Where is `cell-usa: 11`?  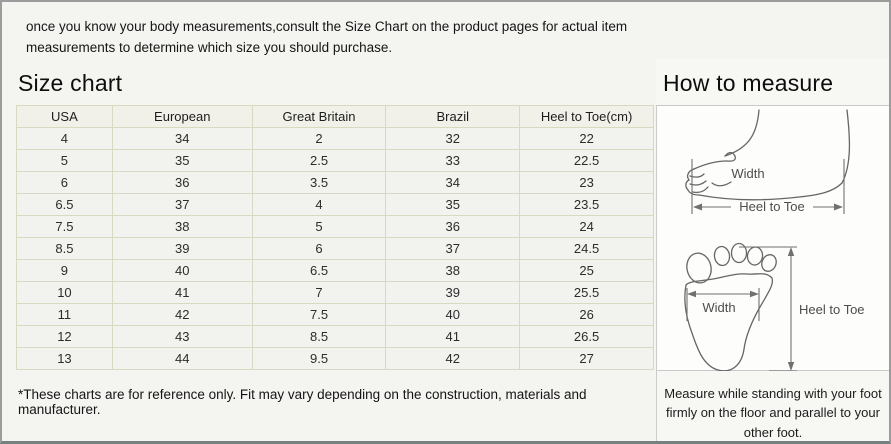
cell-usa: 11 is located at coordinates (64, 314).